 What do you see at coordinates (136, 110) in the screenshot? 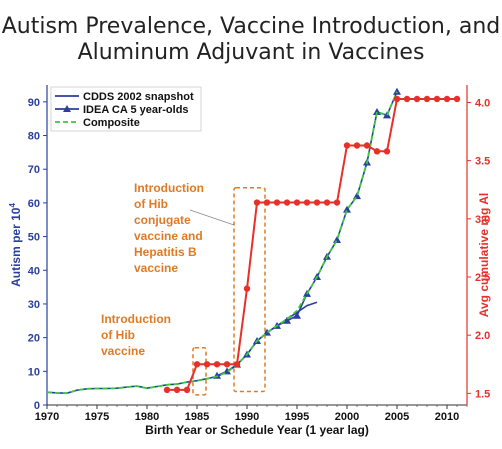
I see `legend-entry: IDEA CA 5 year-olds` at bounding box center [136, 110].